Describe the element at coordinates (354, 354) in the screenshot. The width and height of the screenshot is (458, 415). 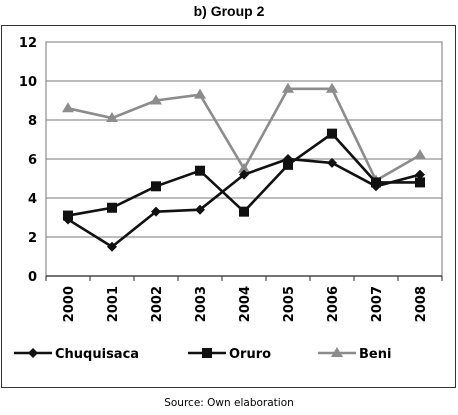
I see `legend-item-beni: Beni` at that location.